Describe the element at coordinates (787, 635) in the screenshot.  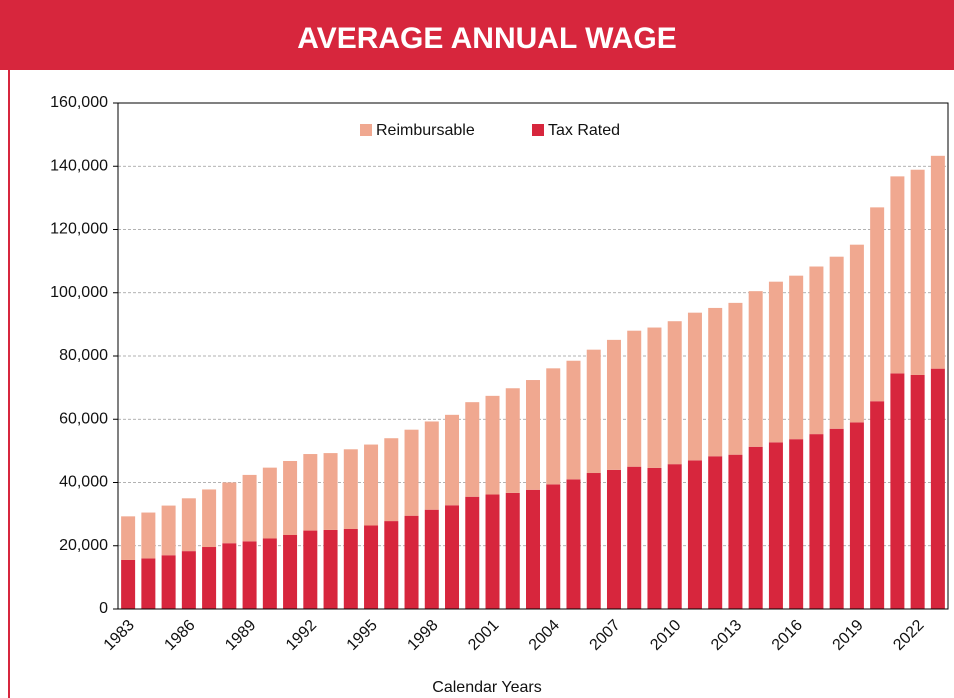
I see `x-tick-label: 2016` at that location.